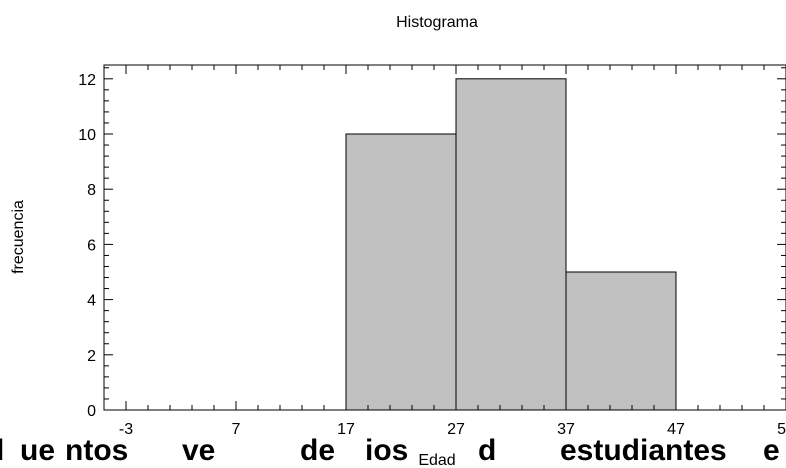 The width and height of the screenshot is (786, 468). What do you see at coordinates (91, 411) in the screenshot?
I see `y-tick-label: 0` at bounding box center [91, 411].